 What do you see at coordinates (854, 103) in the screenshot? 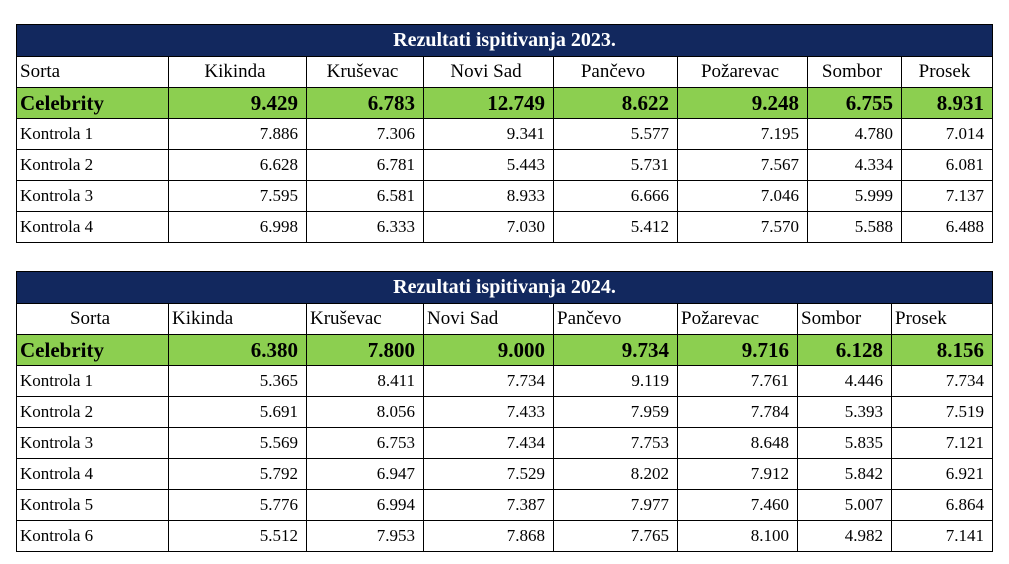
I see `cell-value: 6.755` at bounding box center [854, 103].